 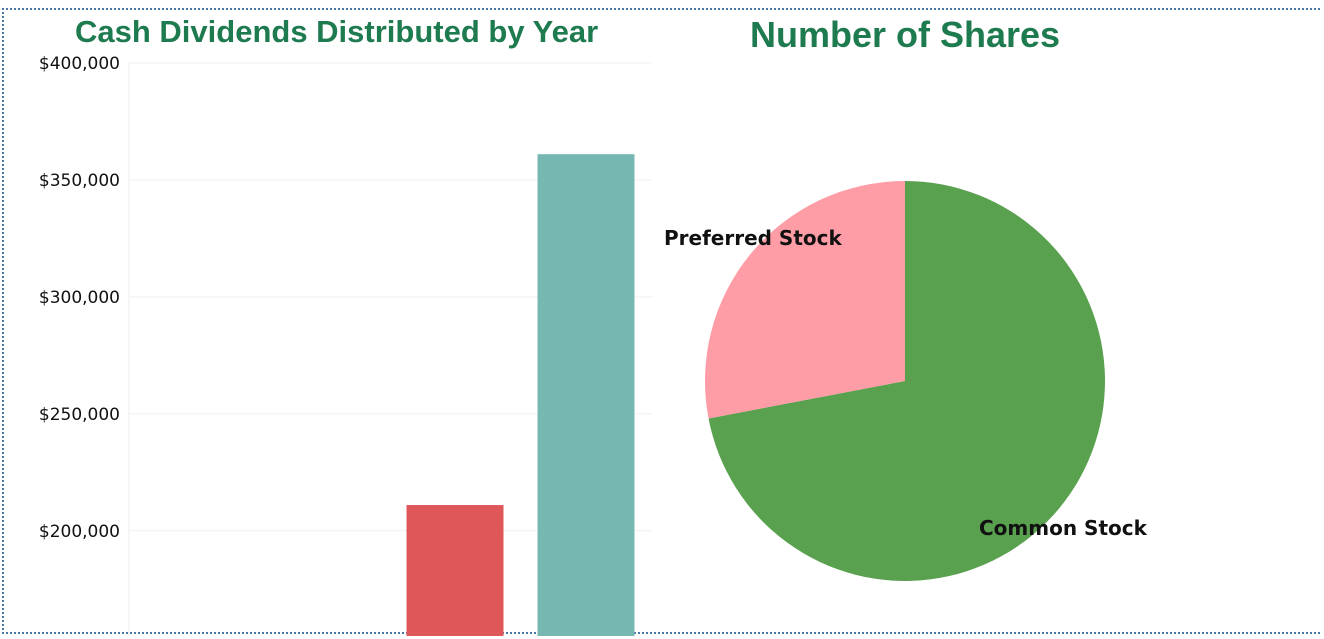 I want to click on pie-slice-label: Common Stock, so click(x=1063, y=528).